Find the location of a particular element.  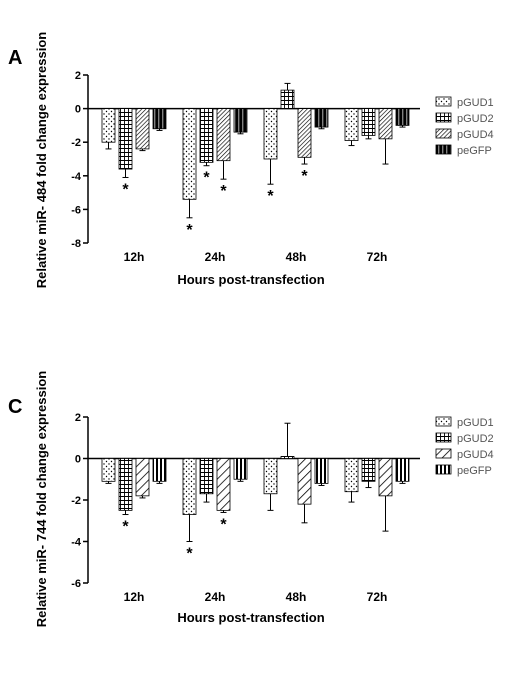

legend-c: pGUD1 pGUD2 pGUD4 peGFP is located at coordinates (464, 446).